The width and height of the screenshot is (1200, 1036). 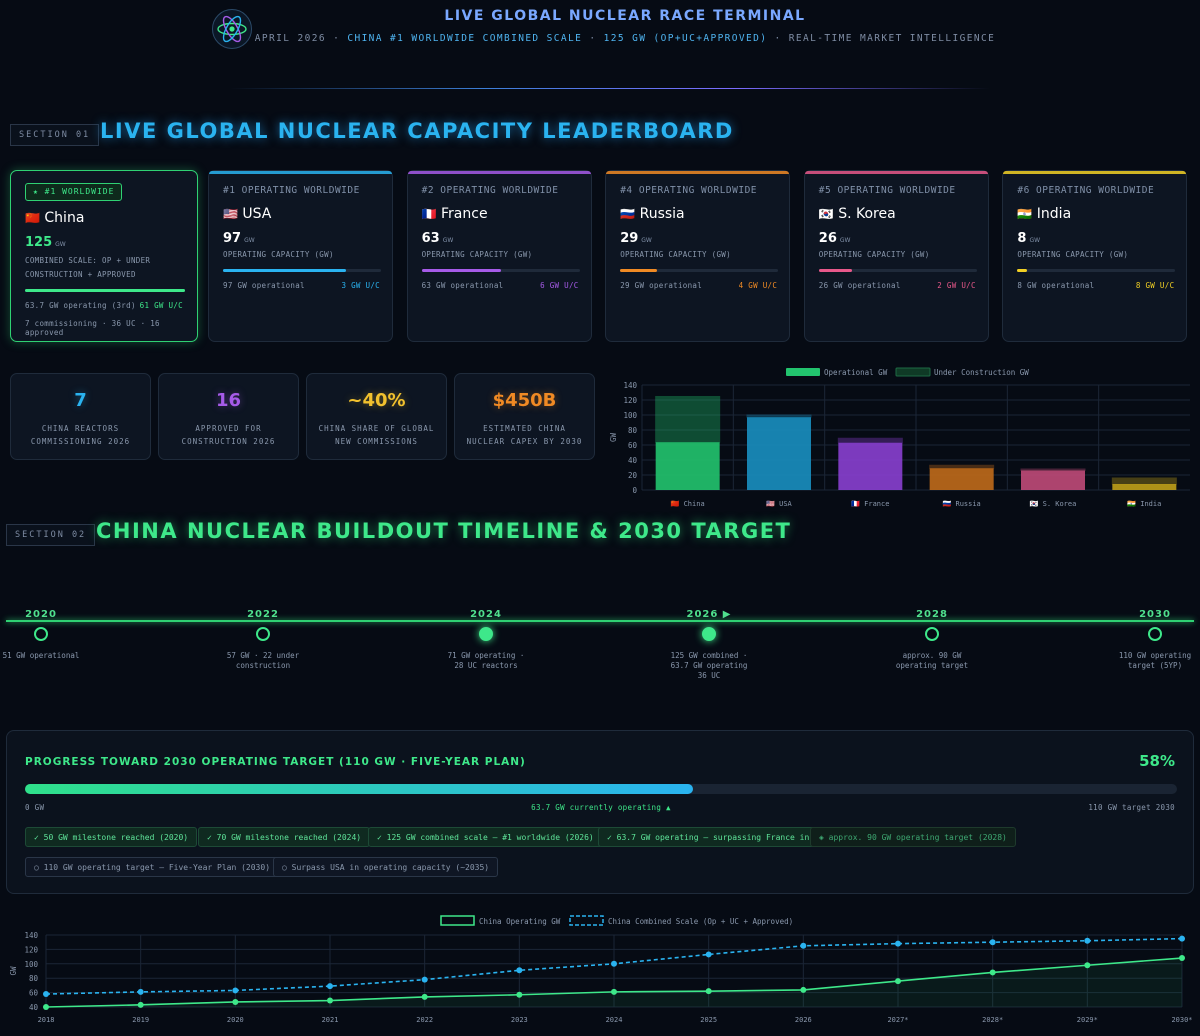 I want to click on capacity-number: 26, so click(x=827, y=238).